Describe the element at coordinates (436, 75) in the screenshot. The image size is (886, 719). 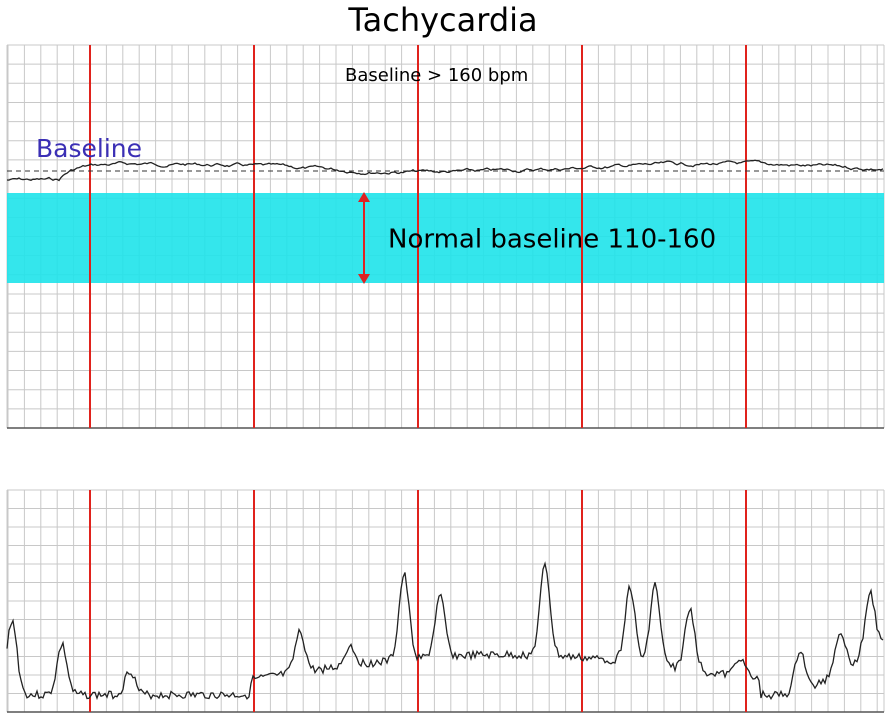
I see `annotation: Baseline > 160 bpm` at that location.